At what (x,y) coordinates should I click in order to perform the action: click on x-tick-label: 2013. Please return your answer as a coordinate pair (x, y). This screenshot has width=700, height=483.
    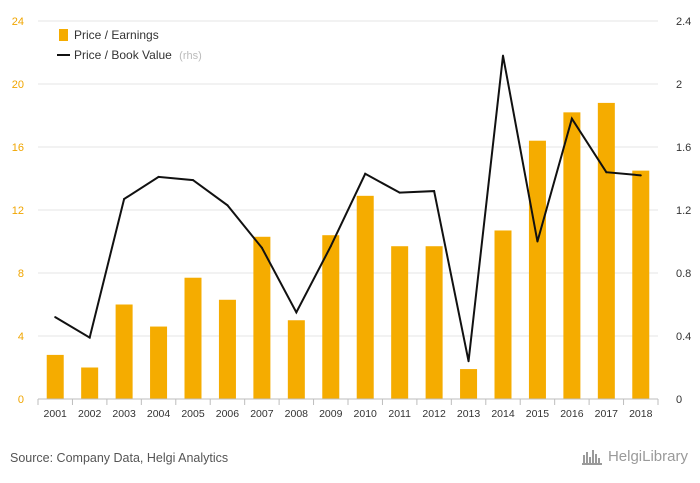
    Looking at the image, I should click on (469, 414).